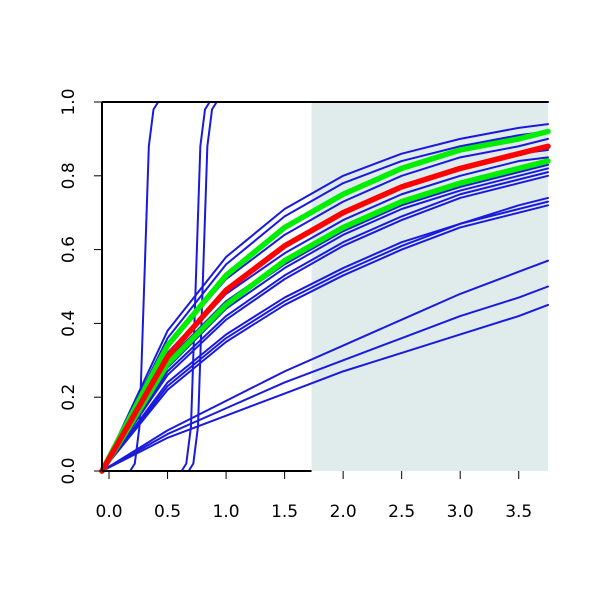 Image resolution: width=600 pixels, height=600 pixels. I want to click on y-tick-label: 0.0, so click(69, 470).